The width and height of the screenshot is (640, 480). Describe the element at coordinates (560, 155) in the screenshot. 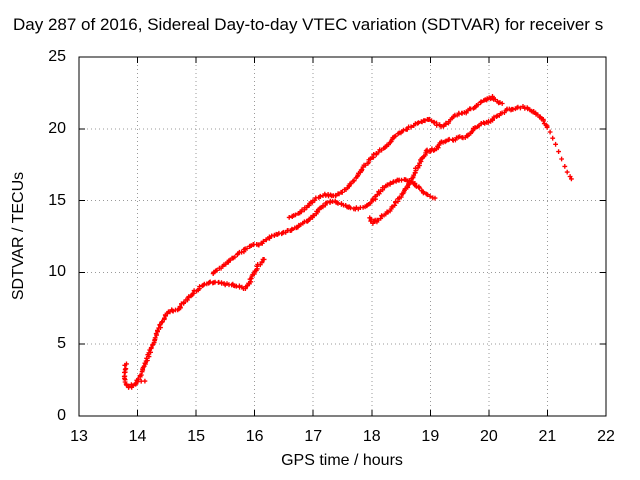

I see `data-series-arc4-end-tail` at that location.